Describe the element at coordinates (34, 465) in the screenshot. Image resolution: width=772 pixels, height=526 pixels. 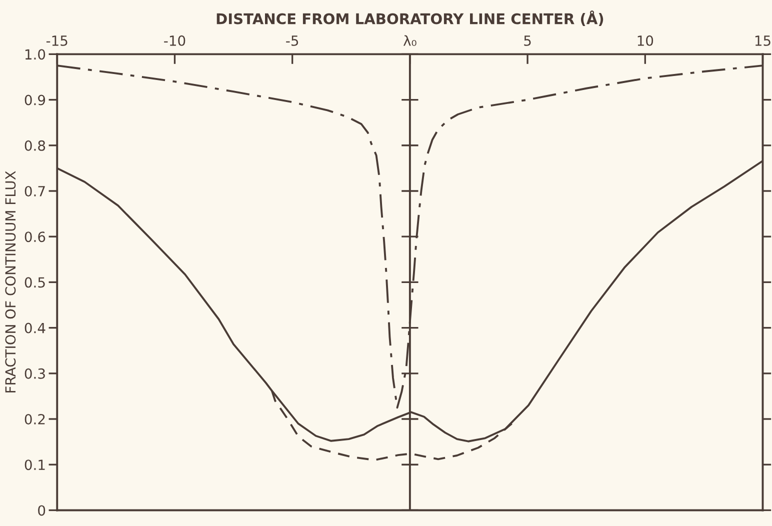
I see `y-tick-label: 0.1` at that location.